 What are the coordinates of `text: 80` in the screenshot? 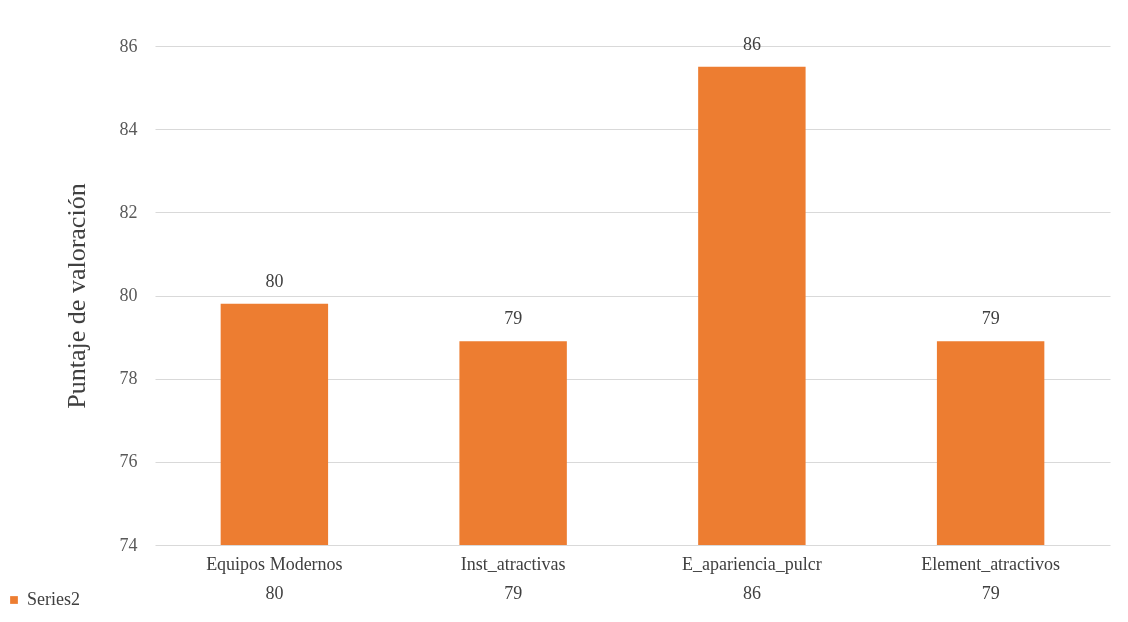 It's located at (274, 280).